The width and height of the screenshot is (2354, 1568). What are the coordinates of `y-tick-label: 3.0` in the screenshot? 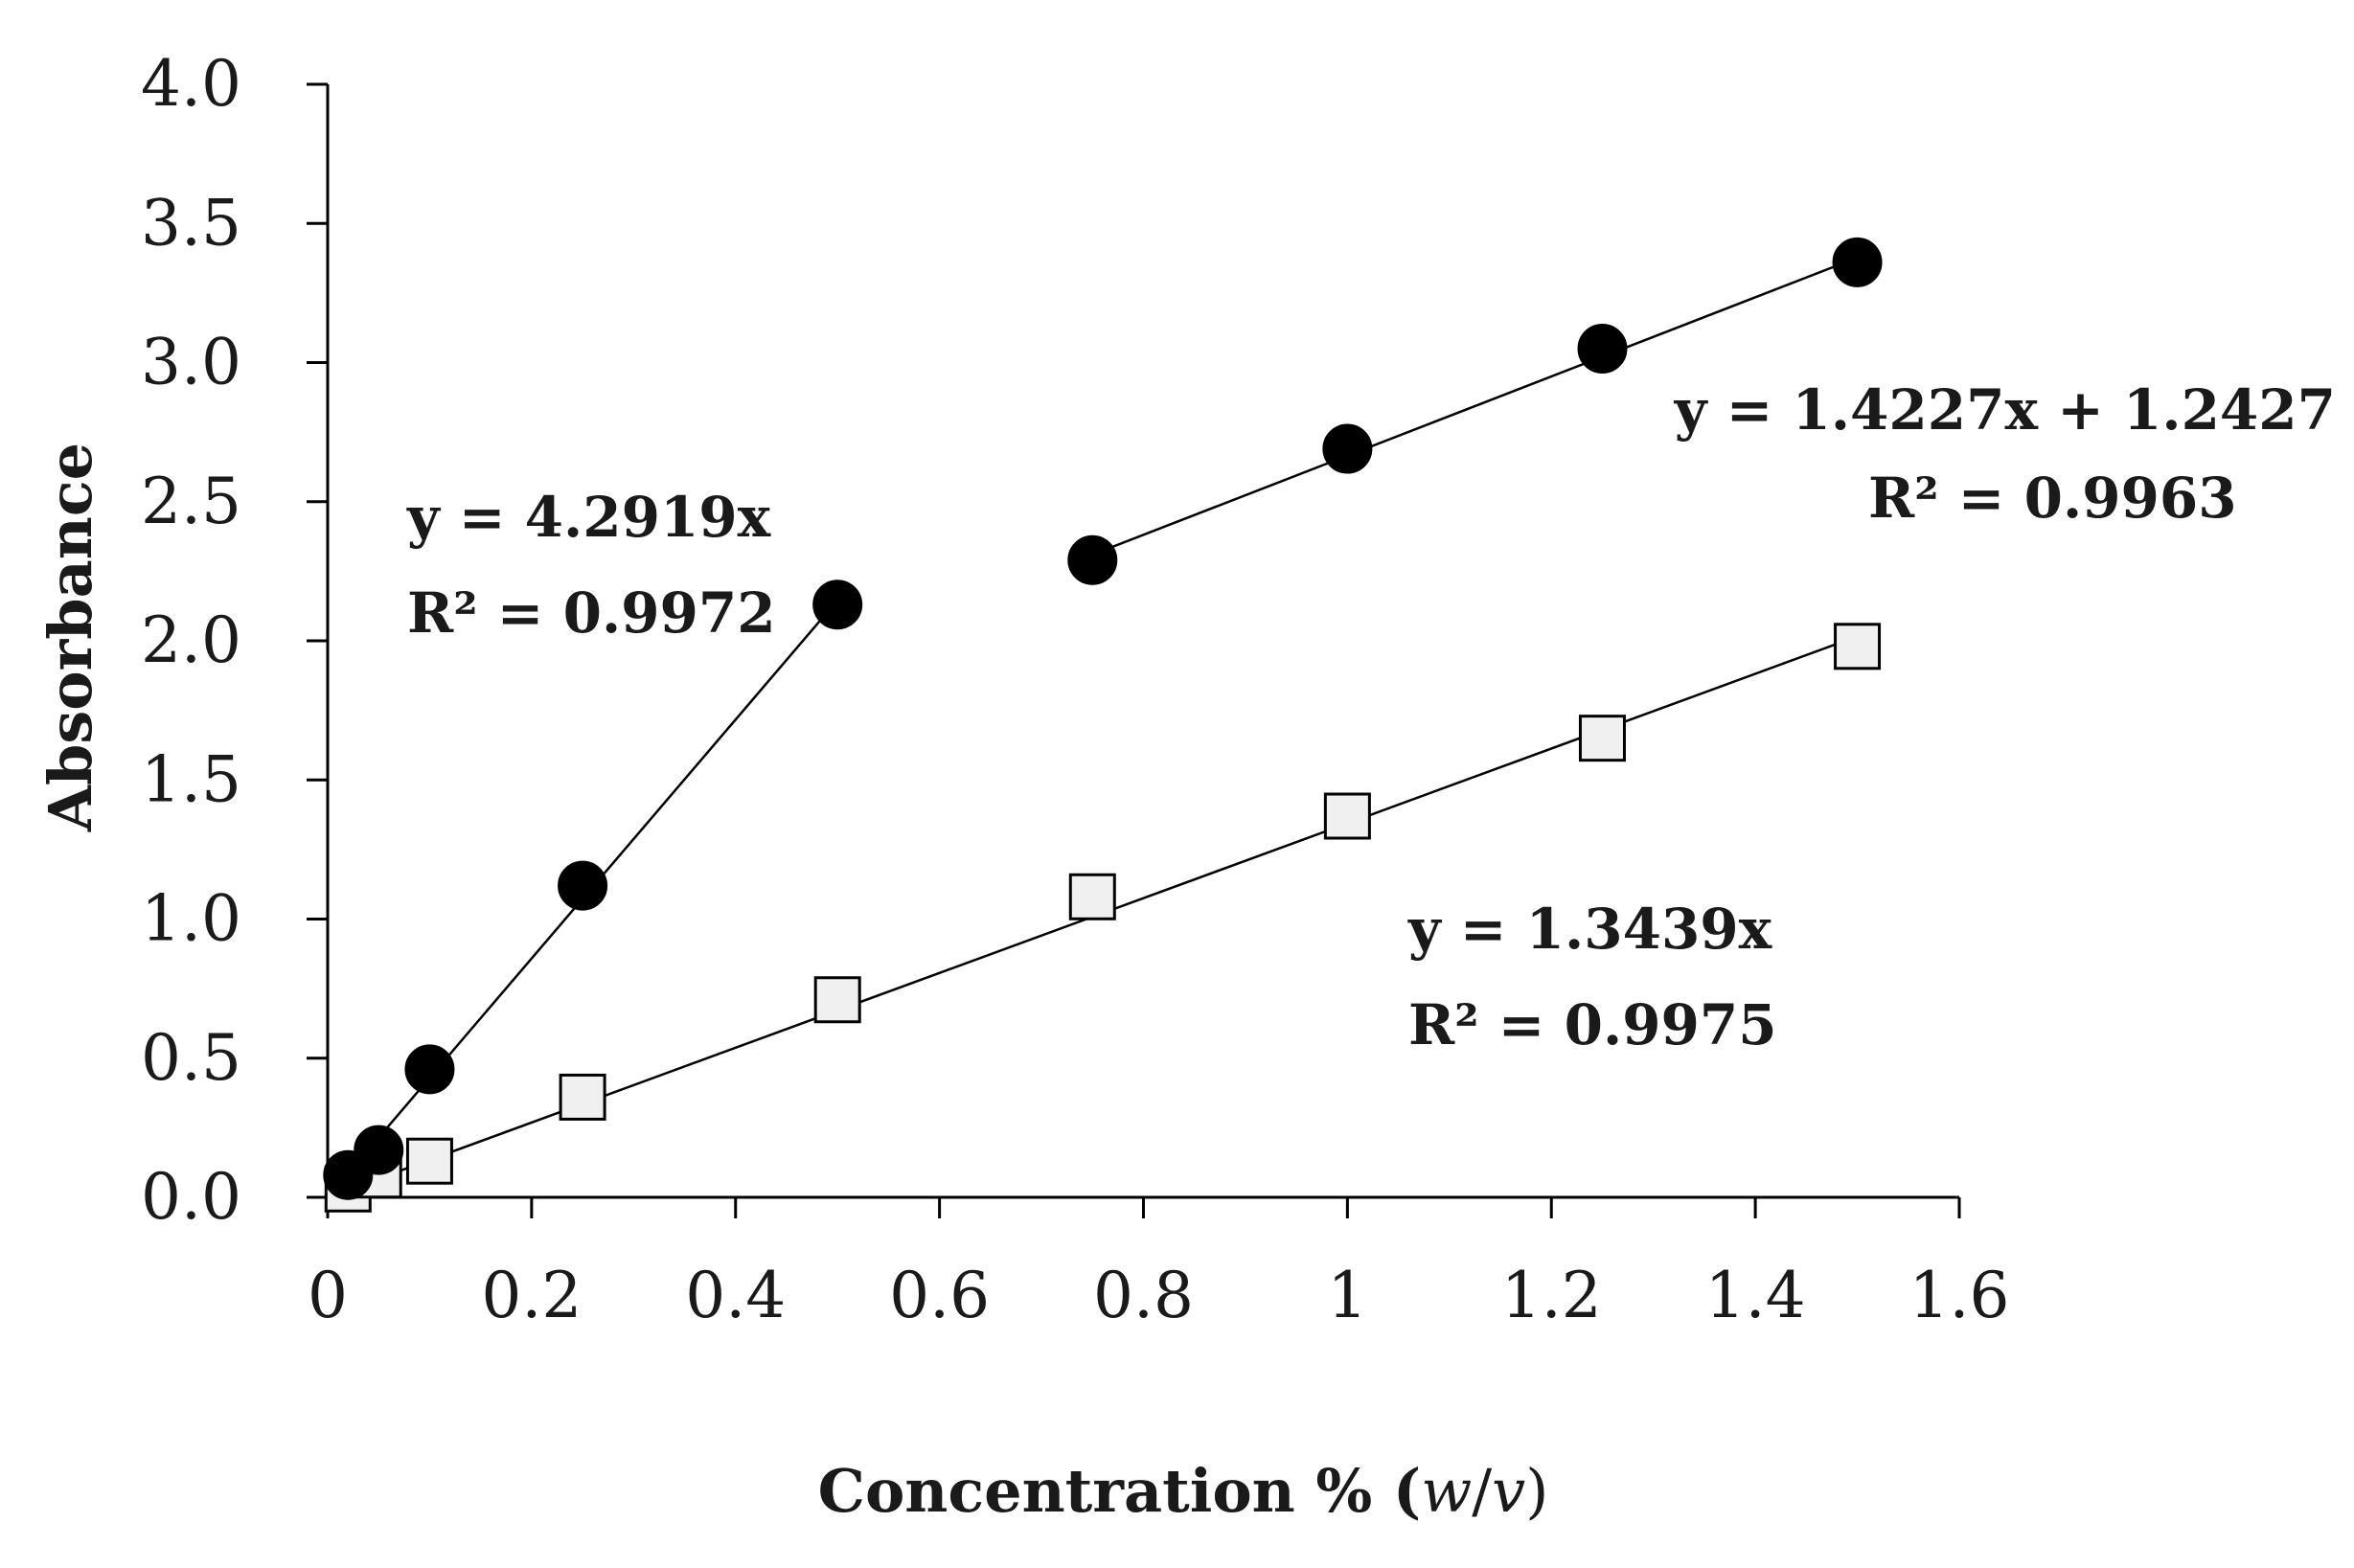 It's located at (191, 362).